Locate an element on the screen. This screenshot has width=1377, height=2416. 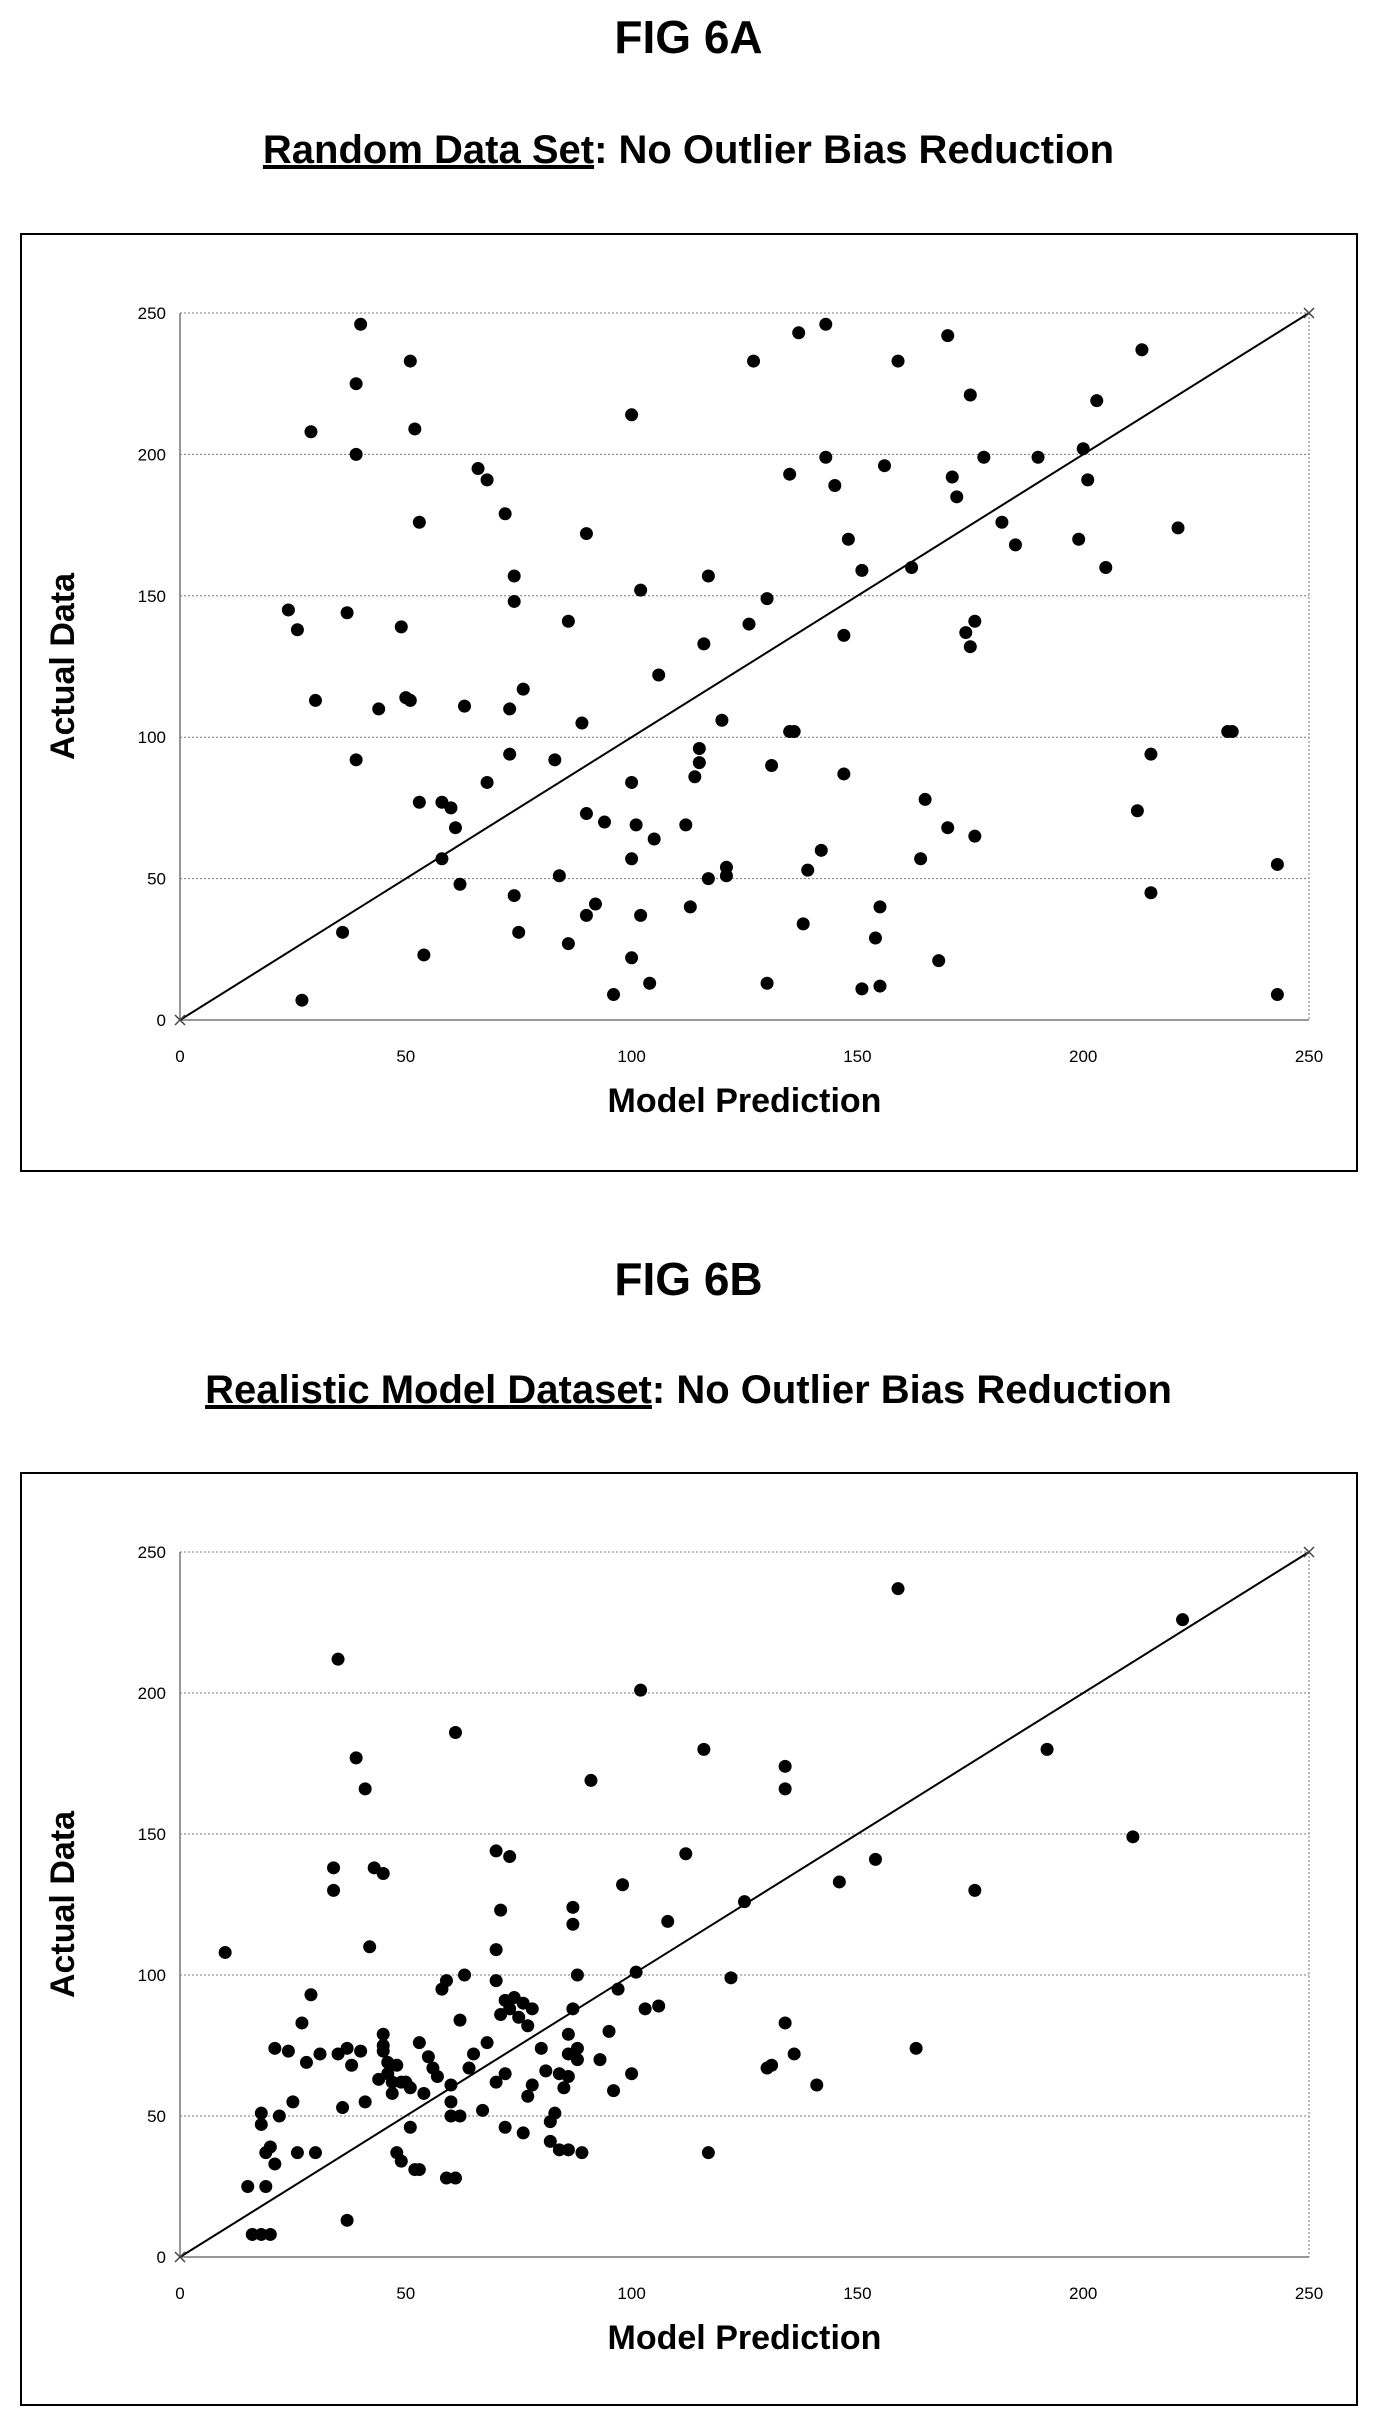
chart-0-y-tick-label: 0 is located at coordinates (161, 1020).